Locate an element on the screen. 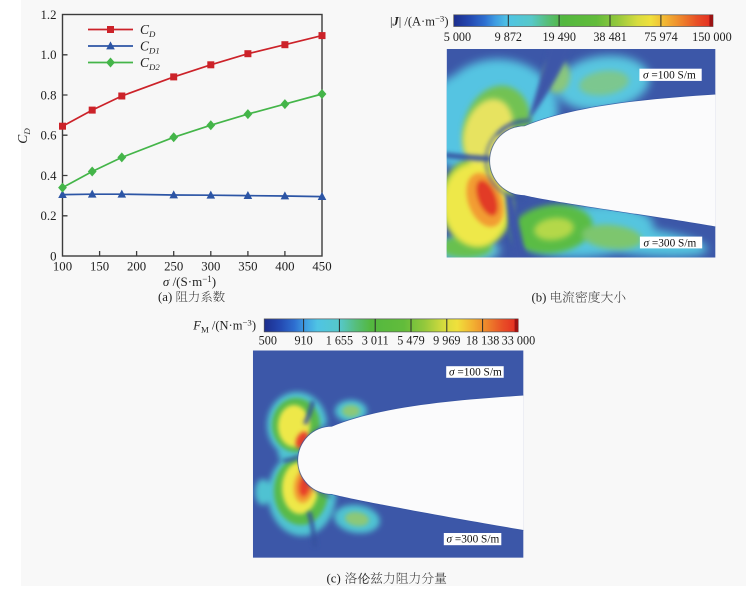 This screenshot has width=746, height=595. svg-text: 9 872 is located at coordinates (508, 37).